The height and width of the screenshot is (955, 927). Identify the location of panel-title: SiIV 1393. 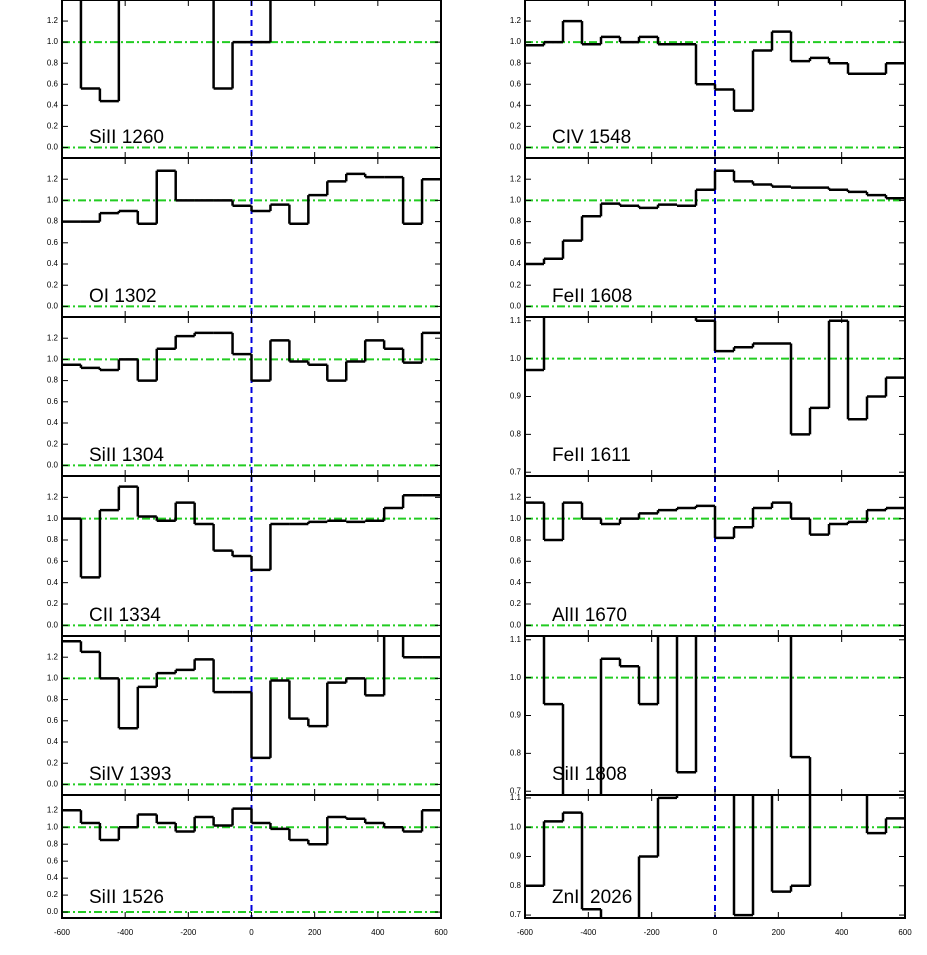
(130, 774).